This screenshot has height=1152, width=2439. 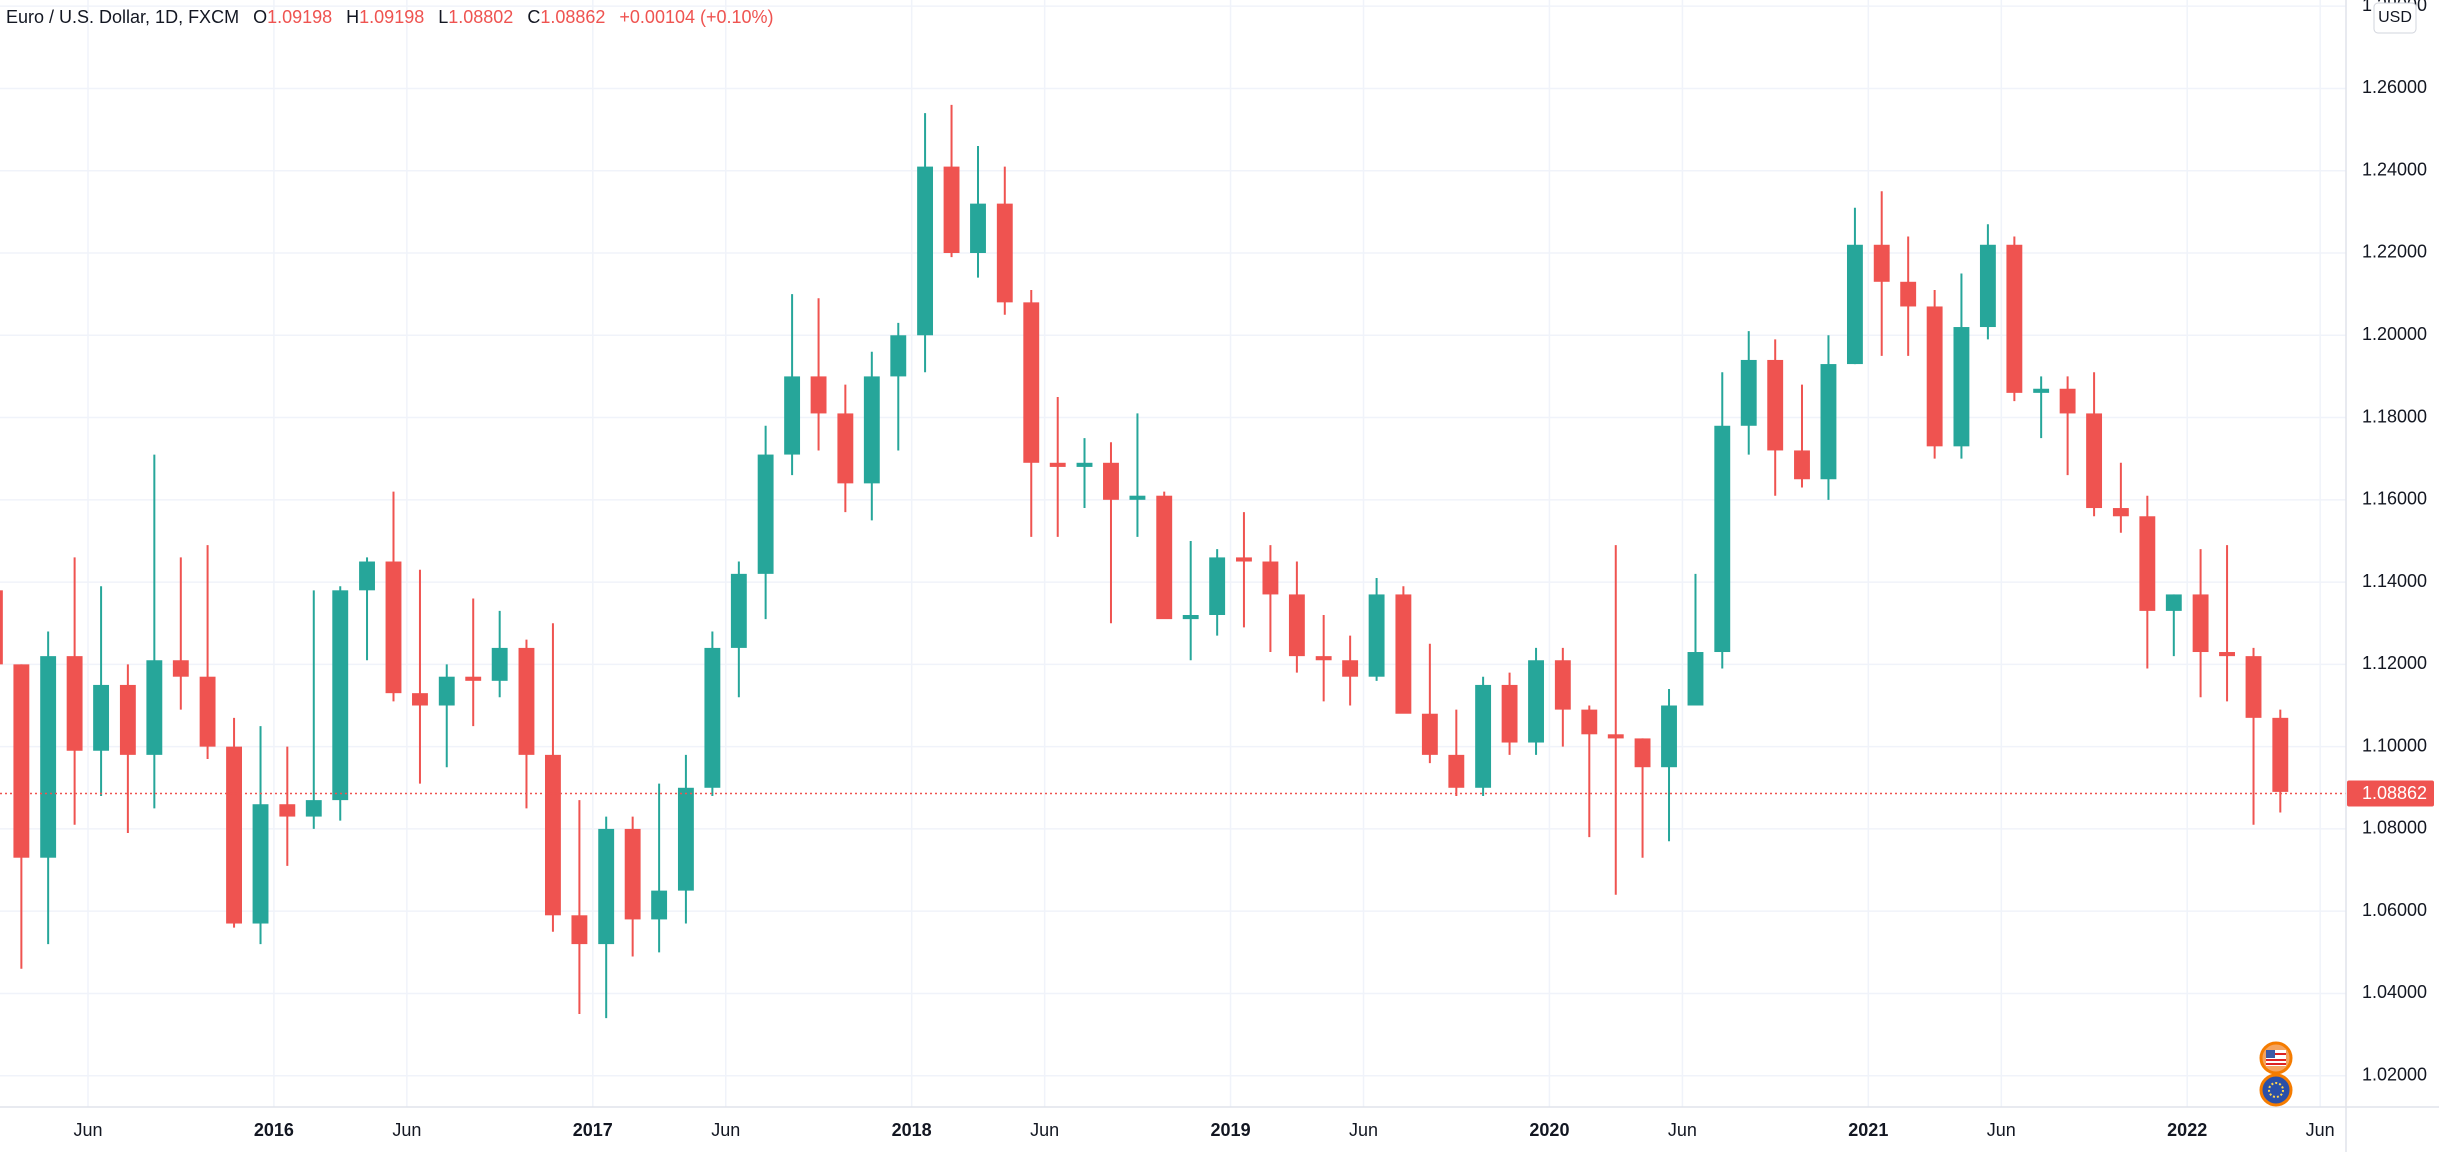 I want to click on currency-label: USD, so click(x=2395, y=17).